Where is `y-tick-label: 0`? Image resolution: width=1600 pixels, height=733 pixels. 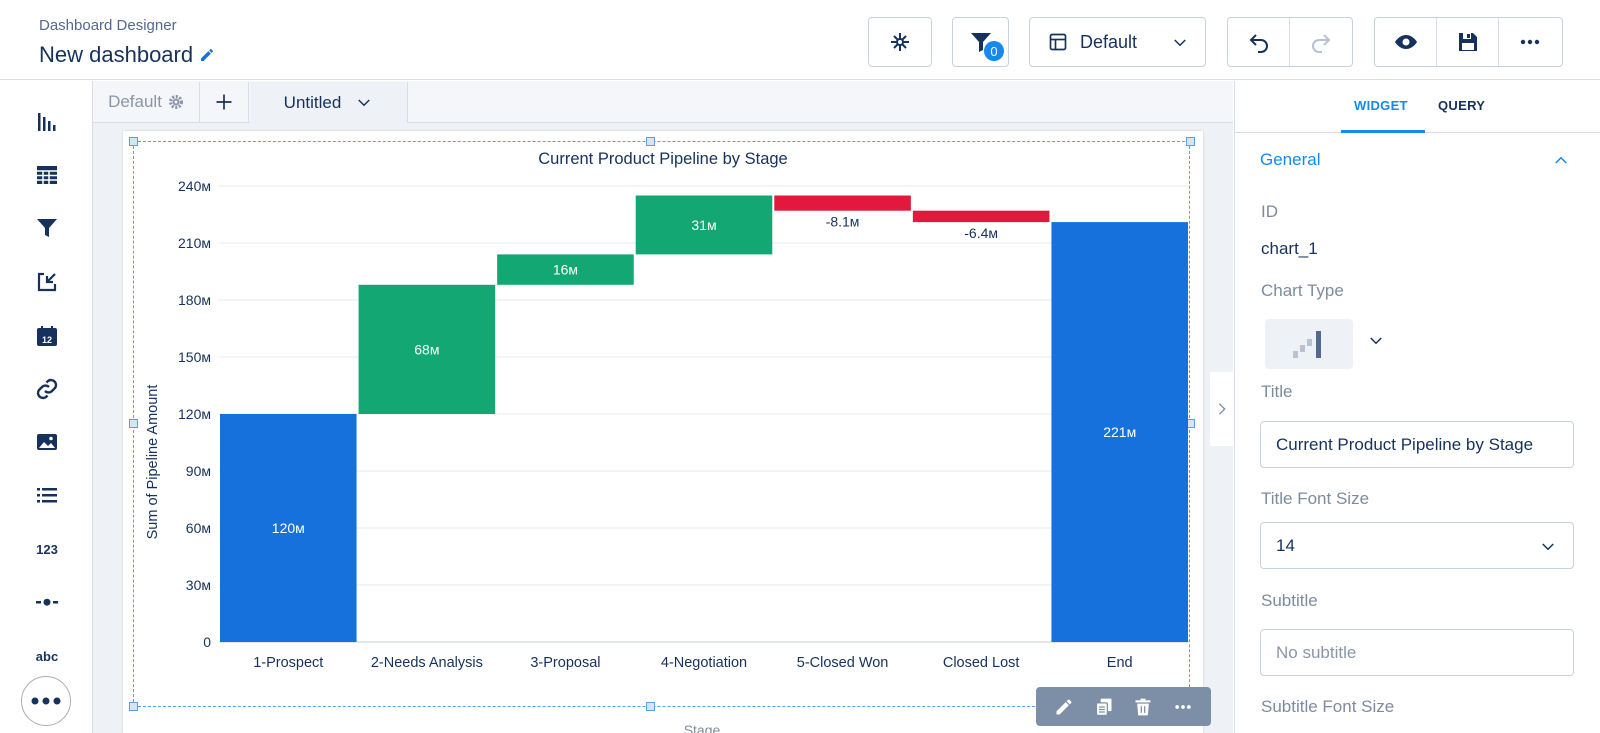 y-tick-label: 0 is located at coordinates (207, 642).